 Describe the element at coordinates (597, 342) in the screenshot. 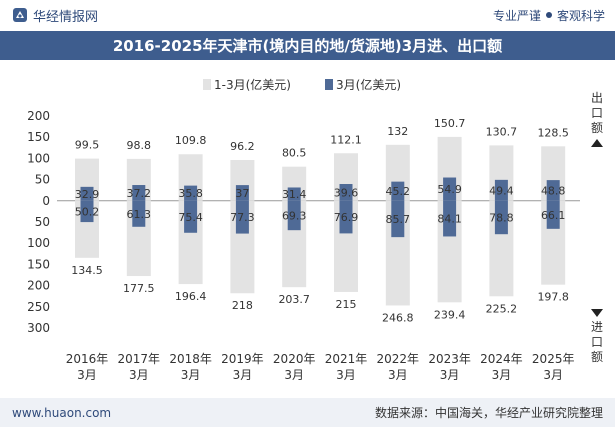

I see `side-label-import-char: 口` at that location.